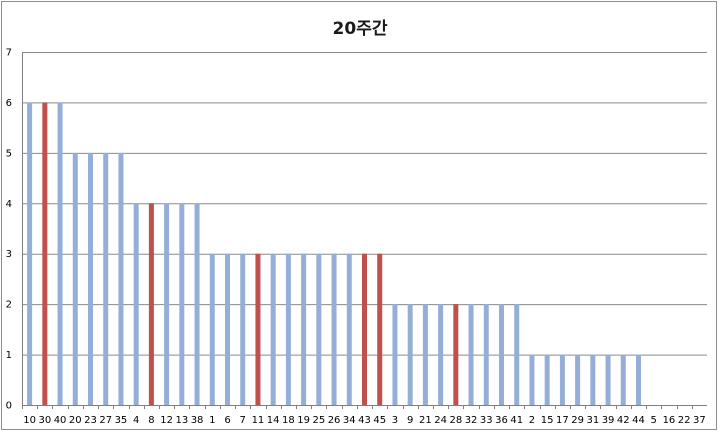  Describe the element at coordinates (455, 420) in the screenshot. I see `x-tick-label: 28` at that location.